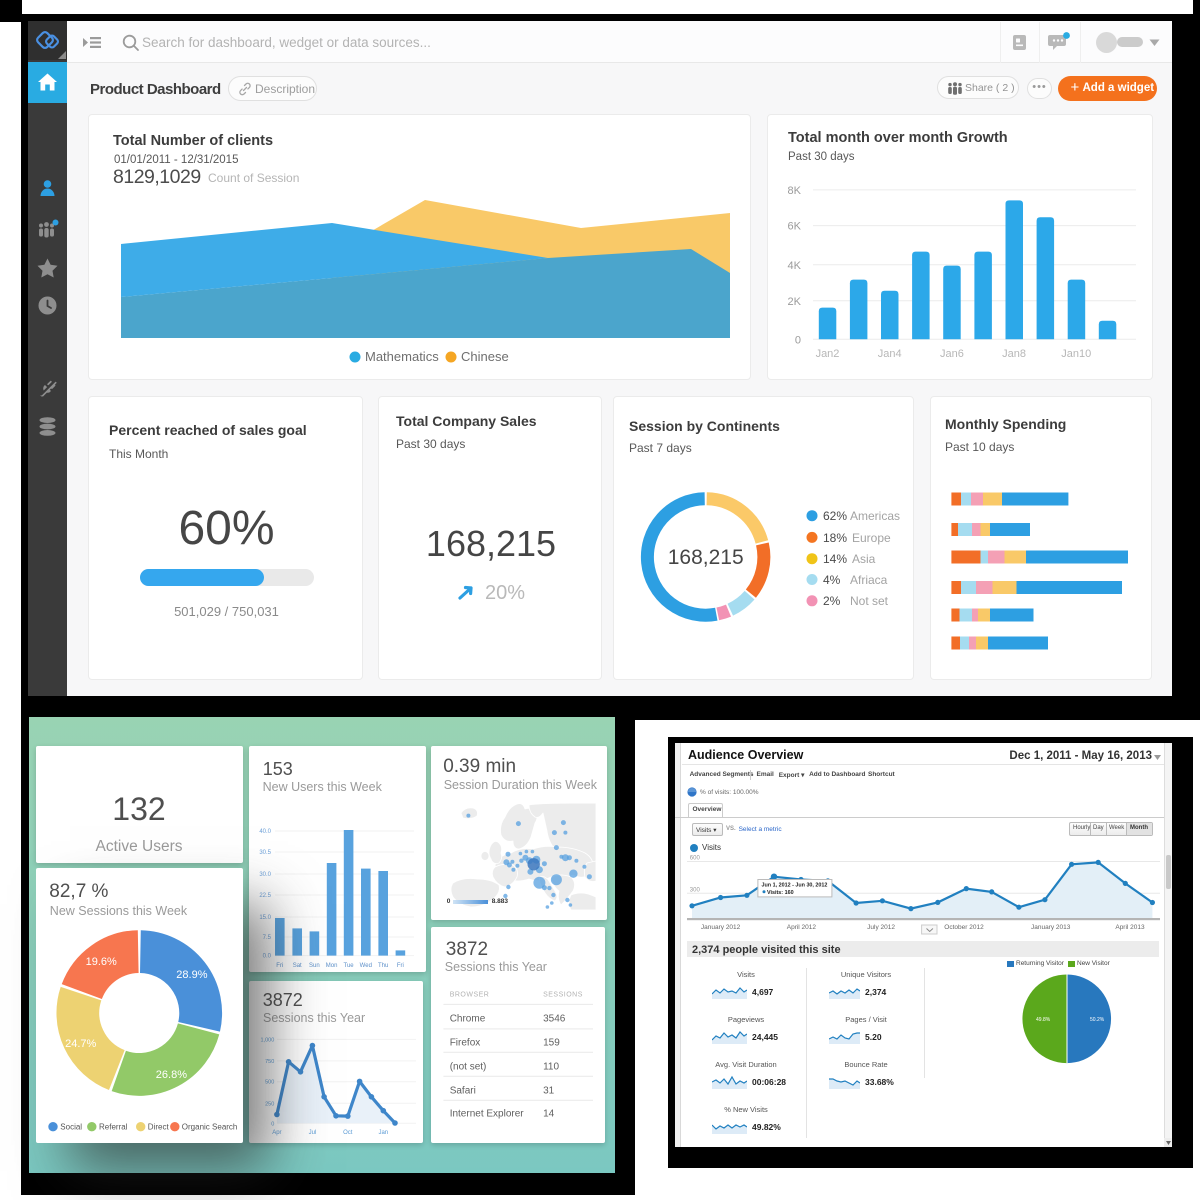  What do you see at coordinates (209, 1126) in the screenshot?
I see `svg-text: Organic Search` at bounding box center [209, 1126].